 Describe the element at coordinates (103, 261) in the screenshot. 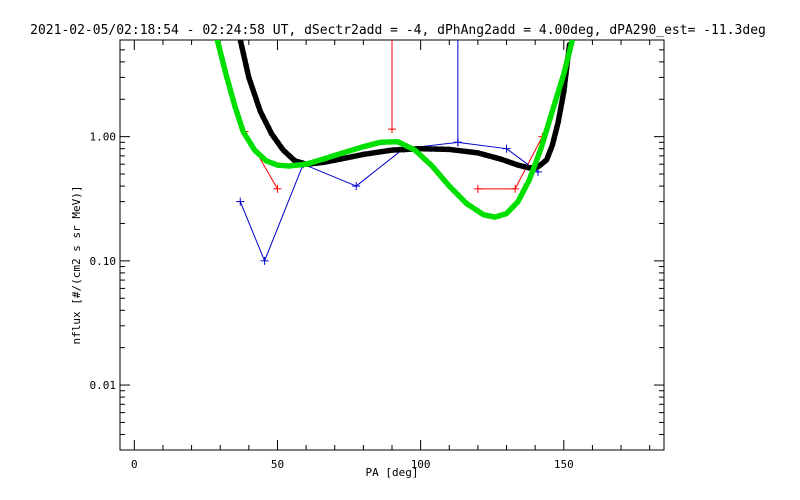

I see `y-tick-label: 0.10` at that location.